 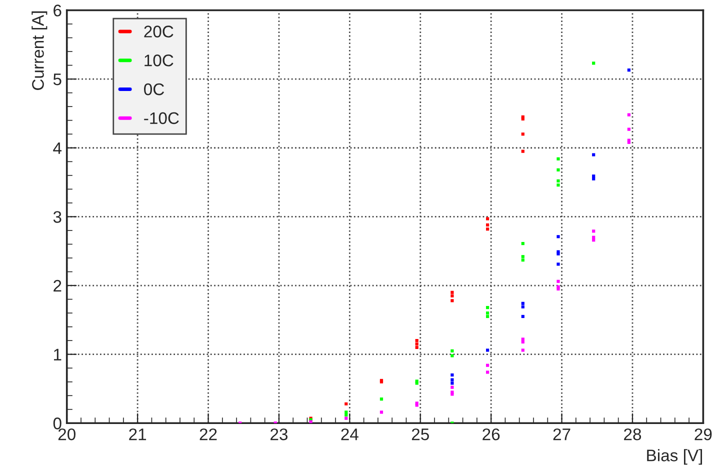 What do you see at coordinates (57, 80) in the screenshot?
I see `y-tick-label: 5` at bounding box center [57, 80].